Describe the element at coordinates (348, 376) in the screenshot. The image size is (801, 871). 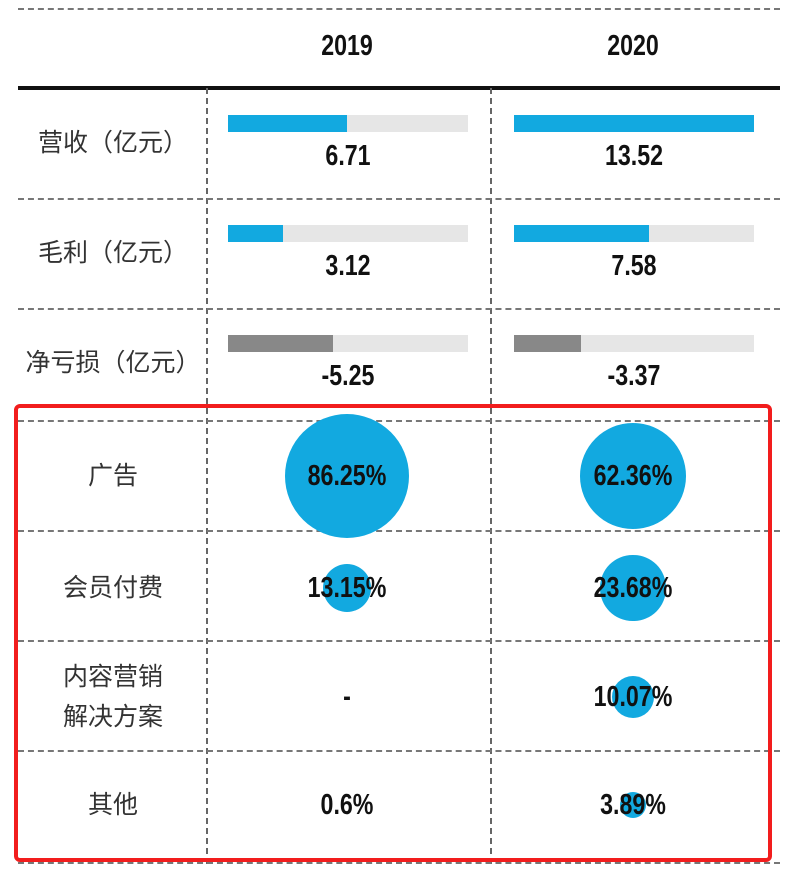
I see `bar-value: -5.25` at that location.